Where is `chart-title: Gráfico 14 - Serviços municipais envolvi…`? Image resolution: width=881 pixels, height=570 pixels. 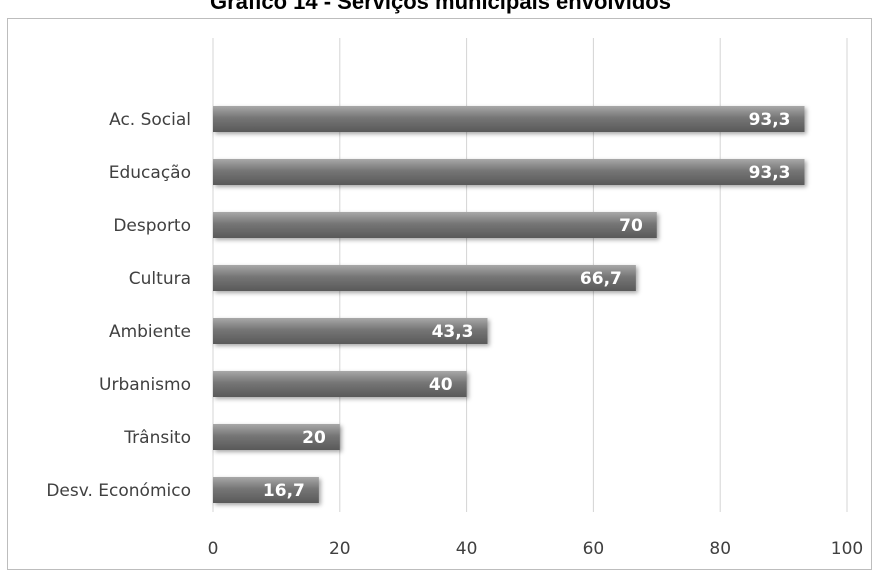
chart-title: Gráfico 14 - Serviços municipais envolvi… is located at coordinates (440, 7).